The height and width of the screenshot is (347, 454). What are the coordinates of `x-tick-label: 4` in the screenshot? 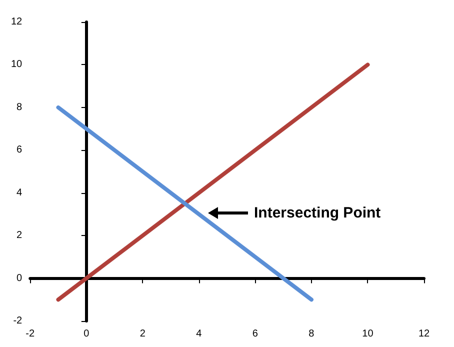 It's located at (199, 334).